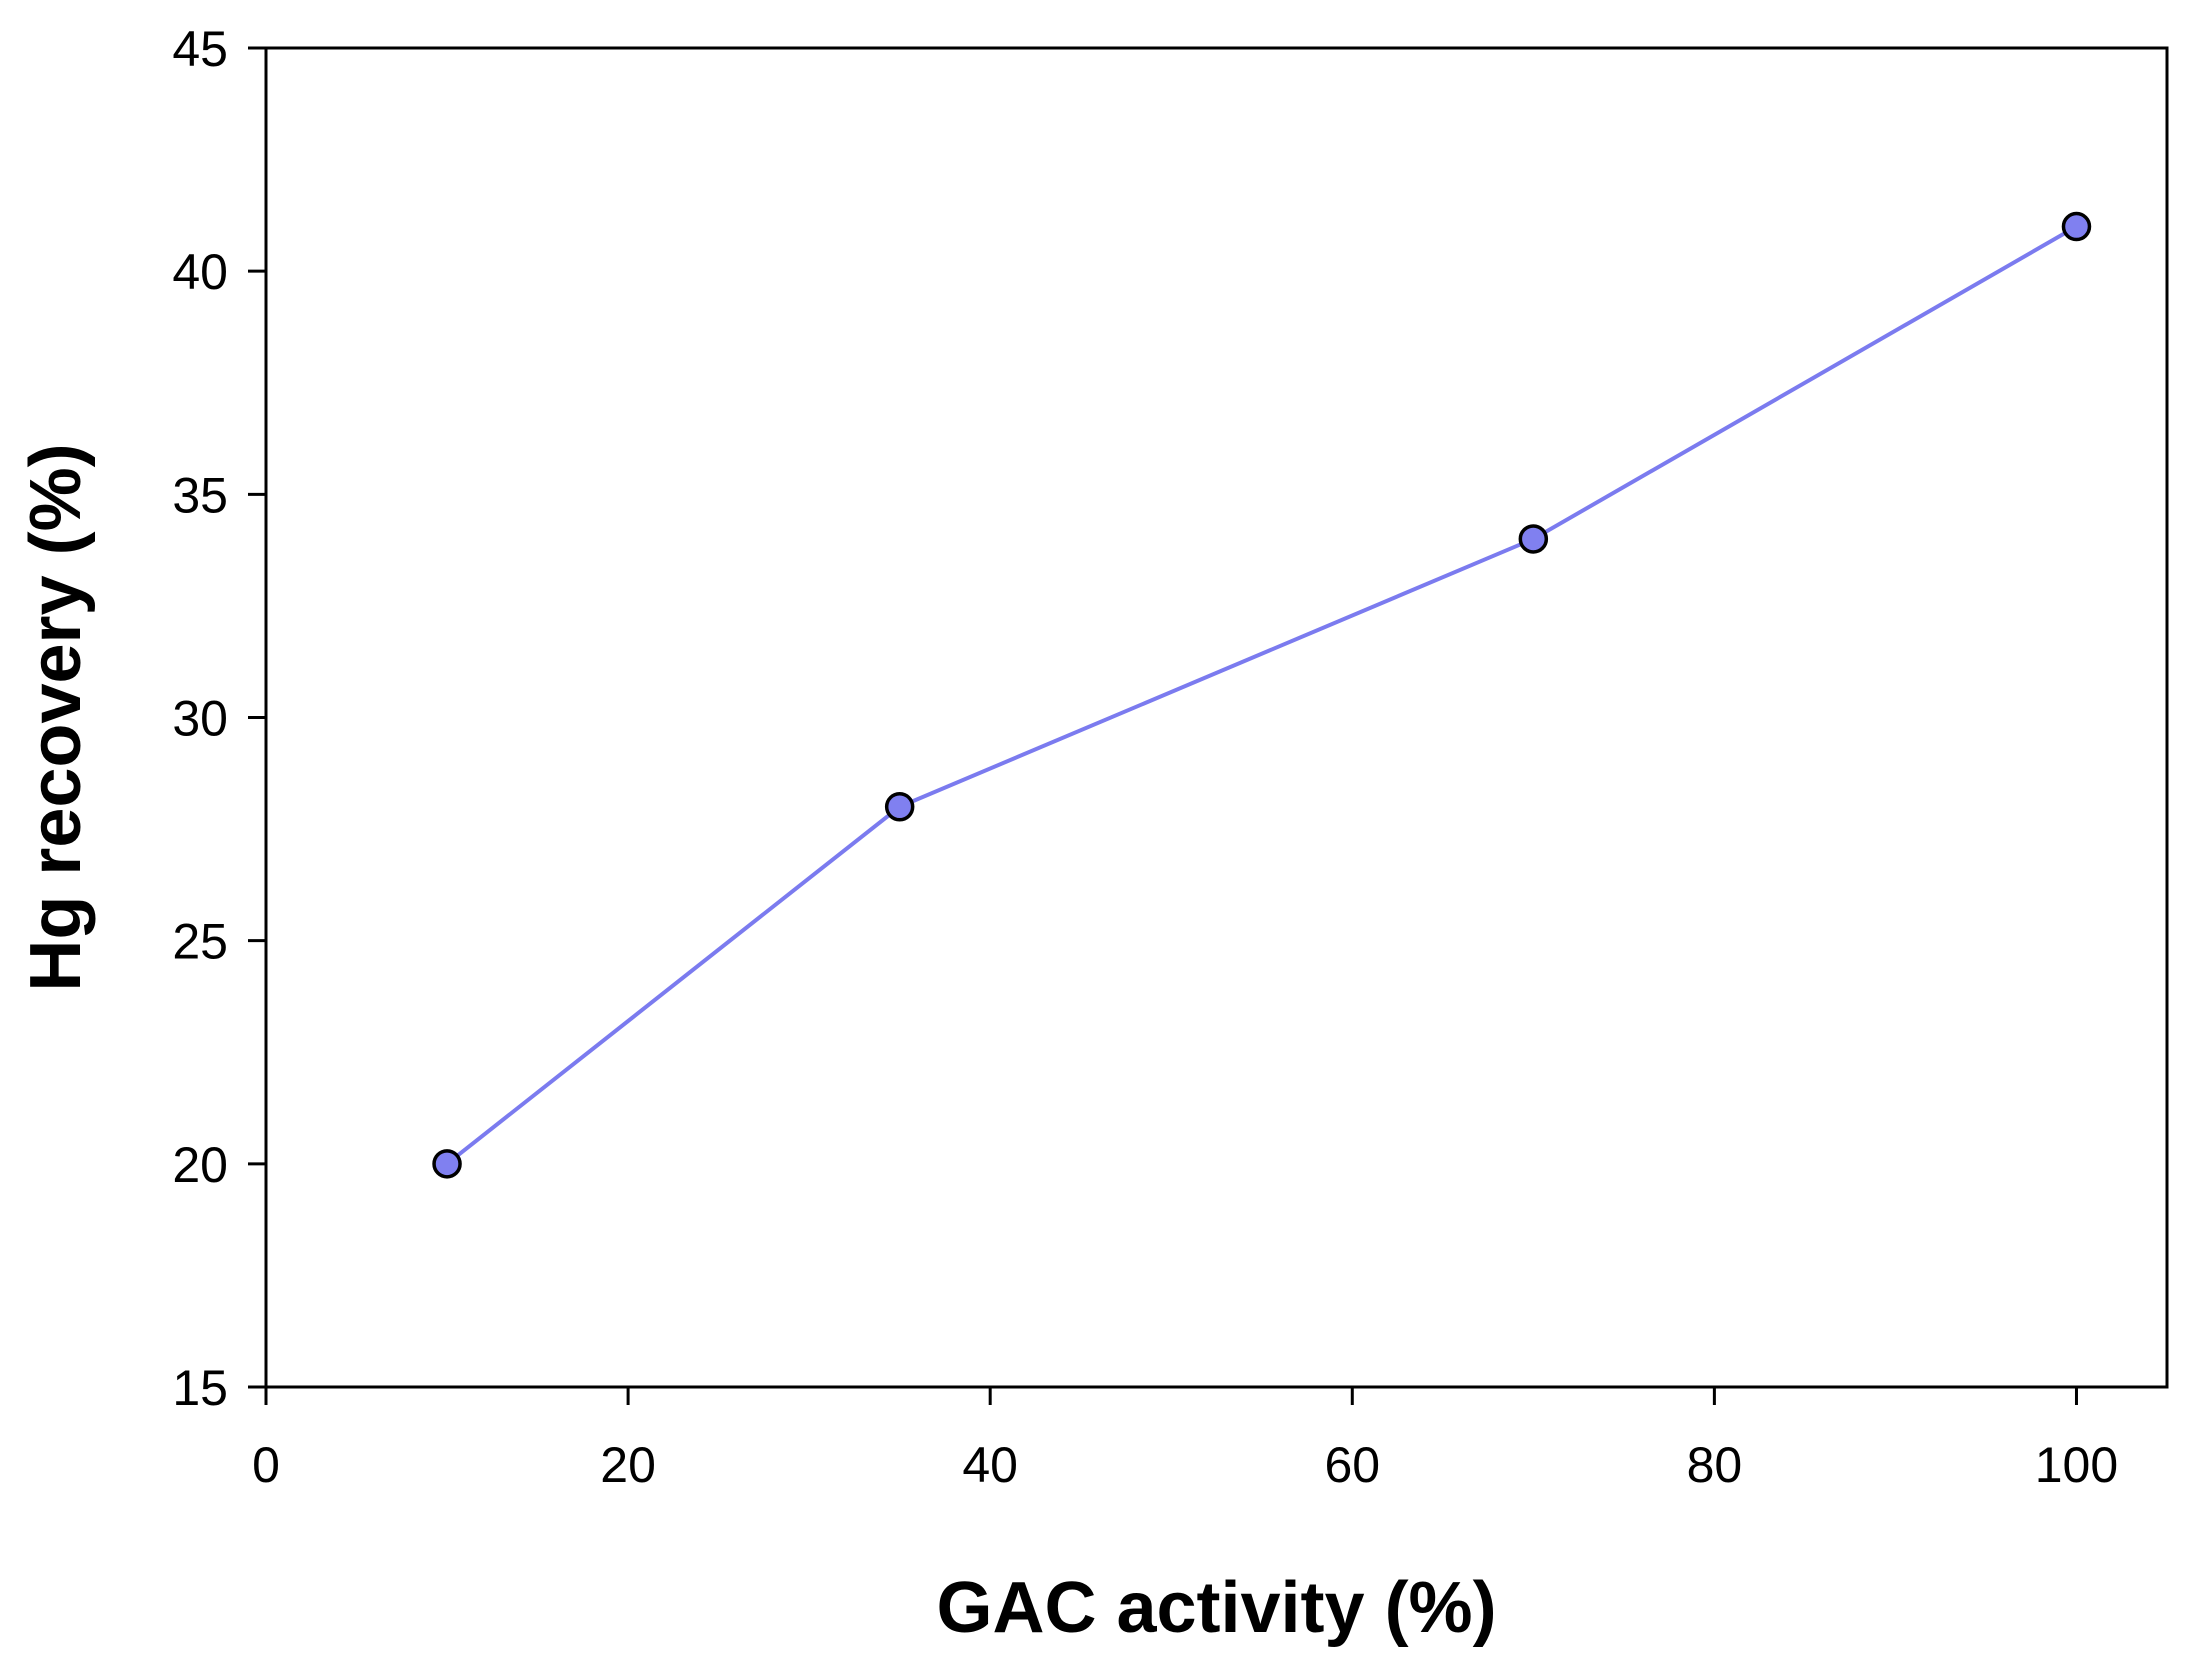 The height and width of the screenshot is (1665, 2190). Describe the element at coordinates (2076, 1465) in the screenshot. I see `x-tick-label: 100` at that location.